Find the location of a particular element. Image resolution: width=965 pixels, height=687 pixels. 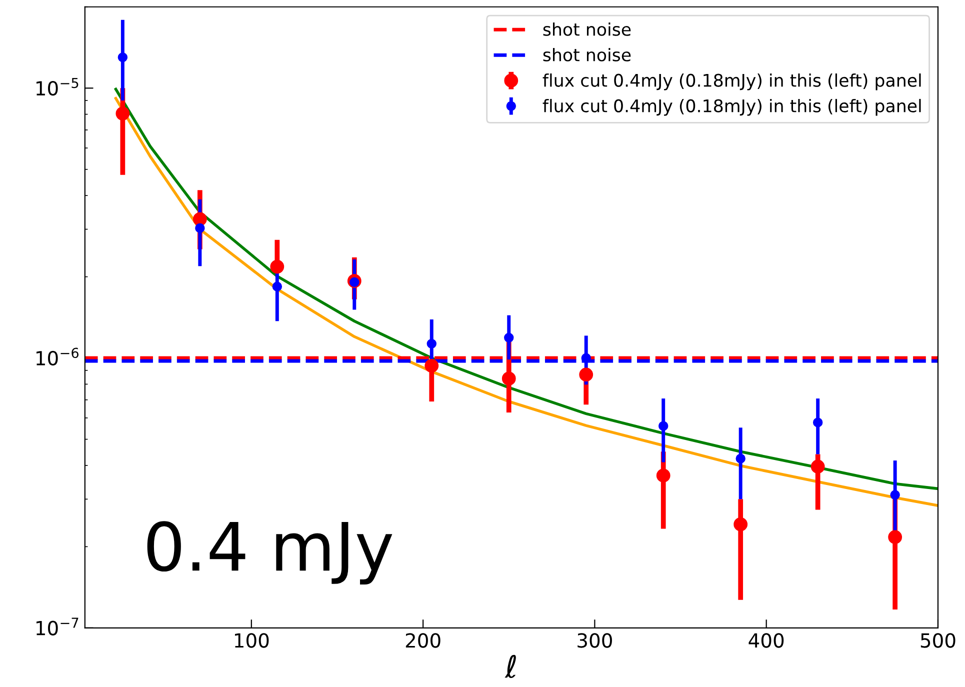

x-tick-label: 400 is located at coordinates (766, 640).